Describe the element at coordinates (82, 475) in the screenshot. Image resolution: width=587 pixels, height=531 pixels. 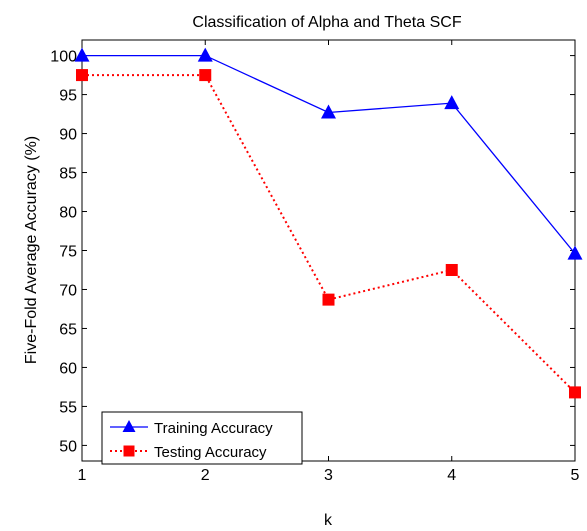
I see `x-tick-label: 1` at that location.